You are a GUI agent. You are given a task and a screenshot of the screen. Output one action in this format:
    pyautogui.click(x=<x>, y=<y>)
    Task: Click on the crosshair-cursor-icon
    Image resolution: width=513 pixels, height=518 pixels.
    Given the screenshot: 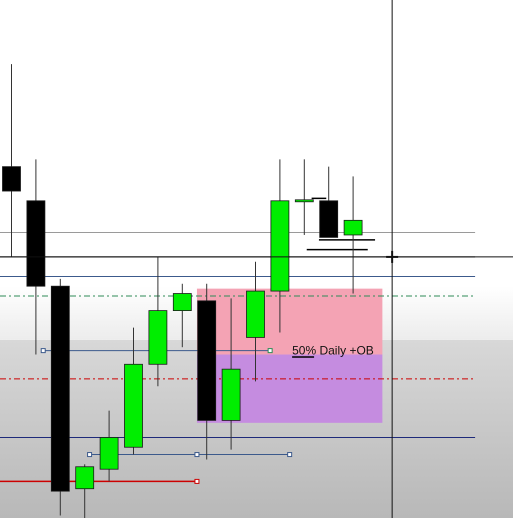 What is the action you would take?
    pyautogui.click(x=392, y=256)
    